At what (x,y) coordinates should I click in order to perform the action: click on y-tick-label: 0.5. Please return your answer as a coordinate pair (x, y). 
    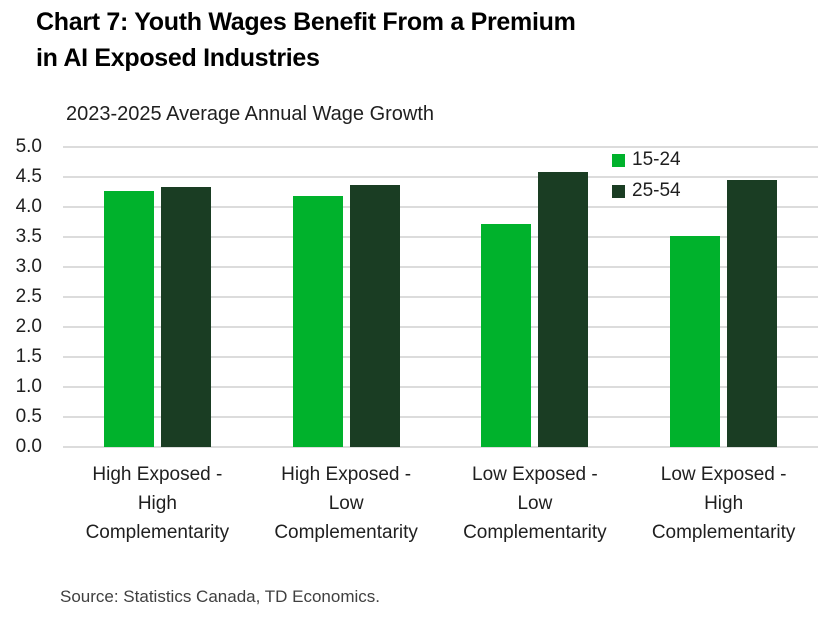
    Looking at the image, I should click on (28, 416).